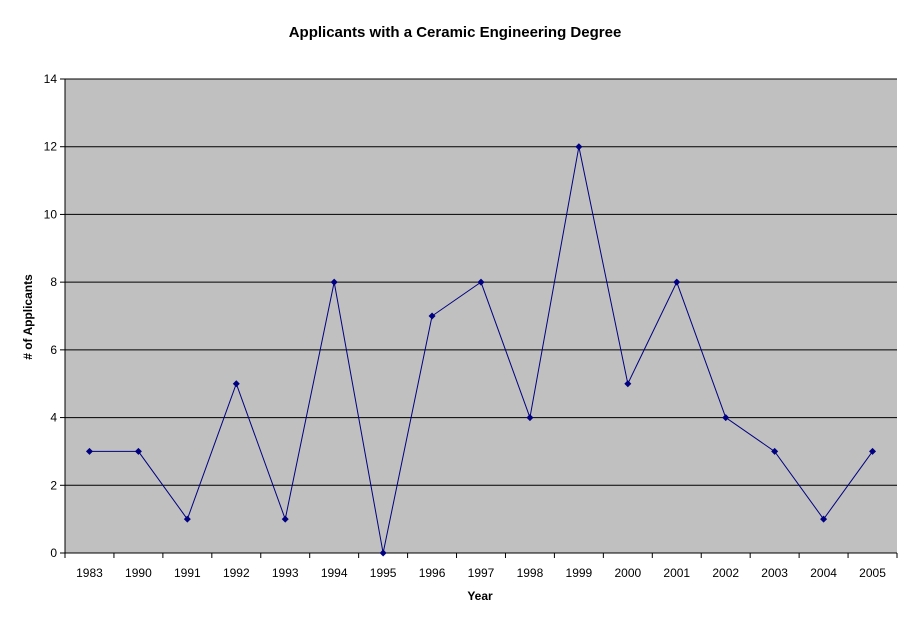 The image size is (911, 623). I want to click on x-tick-label: 2001, so click(676, 573).